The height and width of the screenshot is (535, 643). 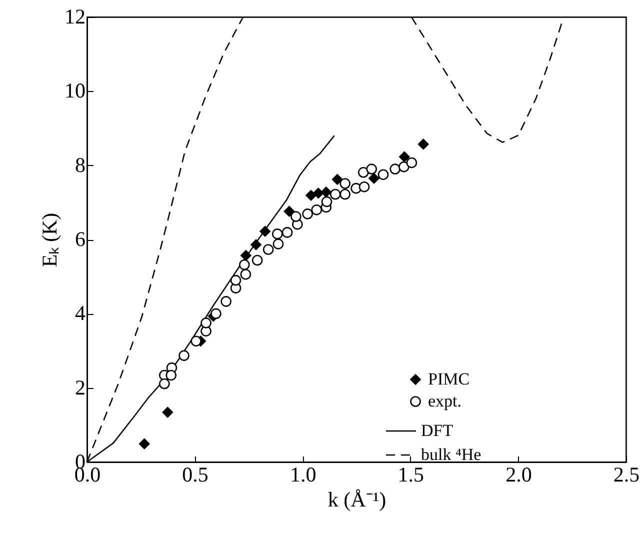 What do you see at coordinates (50, 240) in the screenshot?
I see `y-axis-title: Eₖ (K)` at bounding box center [50, 240].